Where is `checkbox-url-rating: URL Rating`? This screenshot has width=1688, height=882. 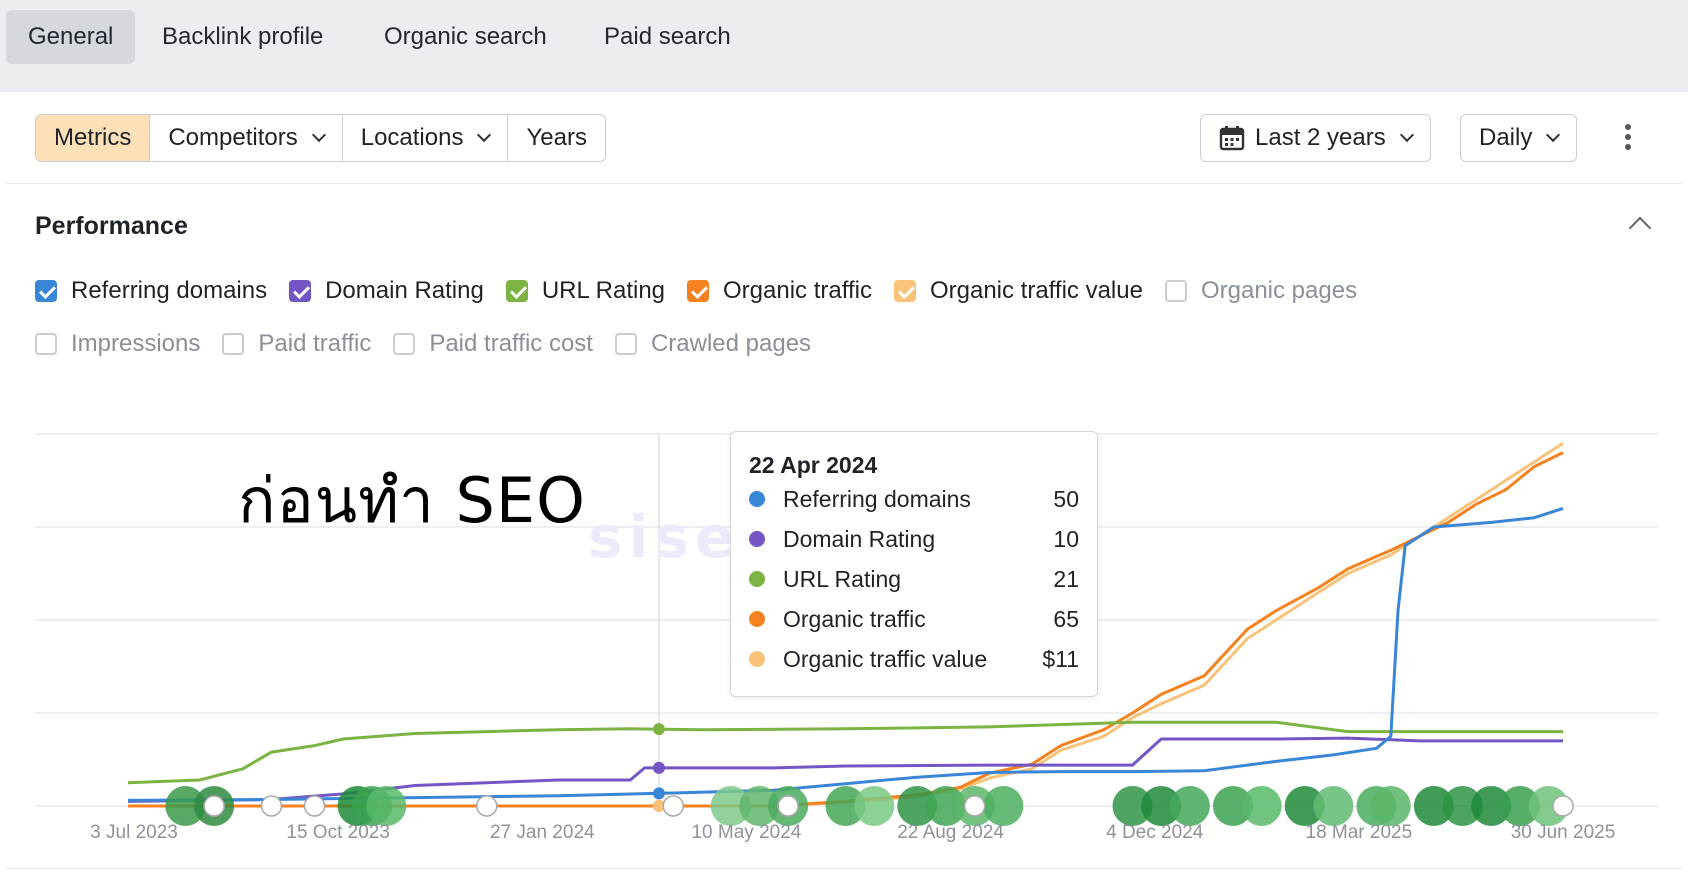 checkbox-url-rating: URL Rating is located at coordinates (585, 291).